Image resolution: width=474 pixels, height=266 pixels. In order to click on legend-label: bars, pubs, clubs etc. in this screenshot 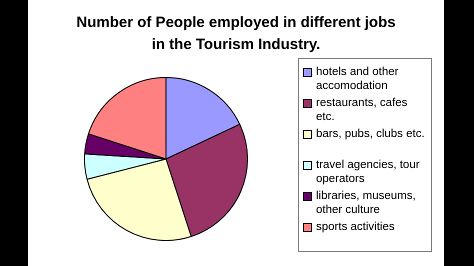, I will do `click(370, 134)`.